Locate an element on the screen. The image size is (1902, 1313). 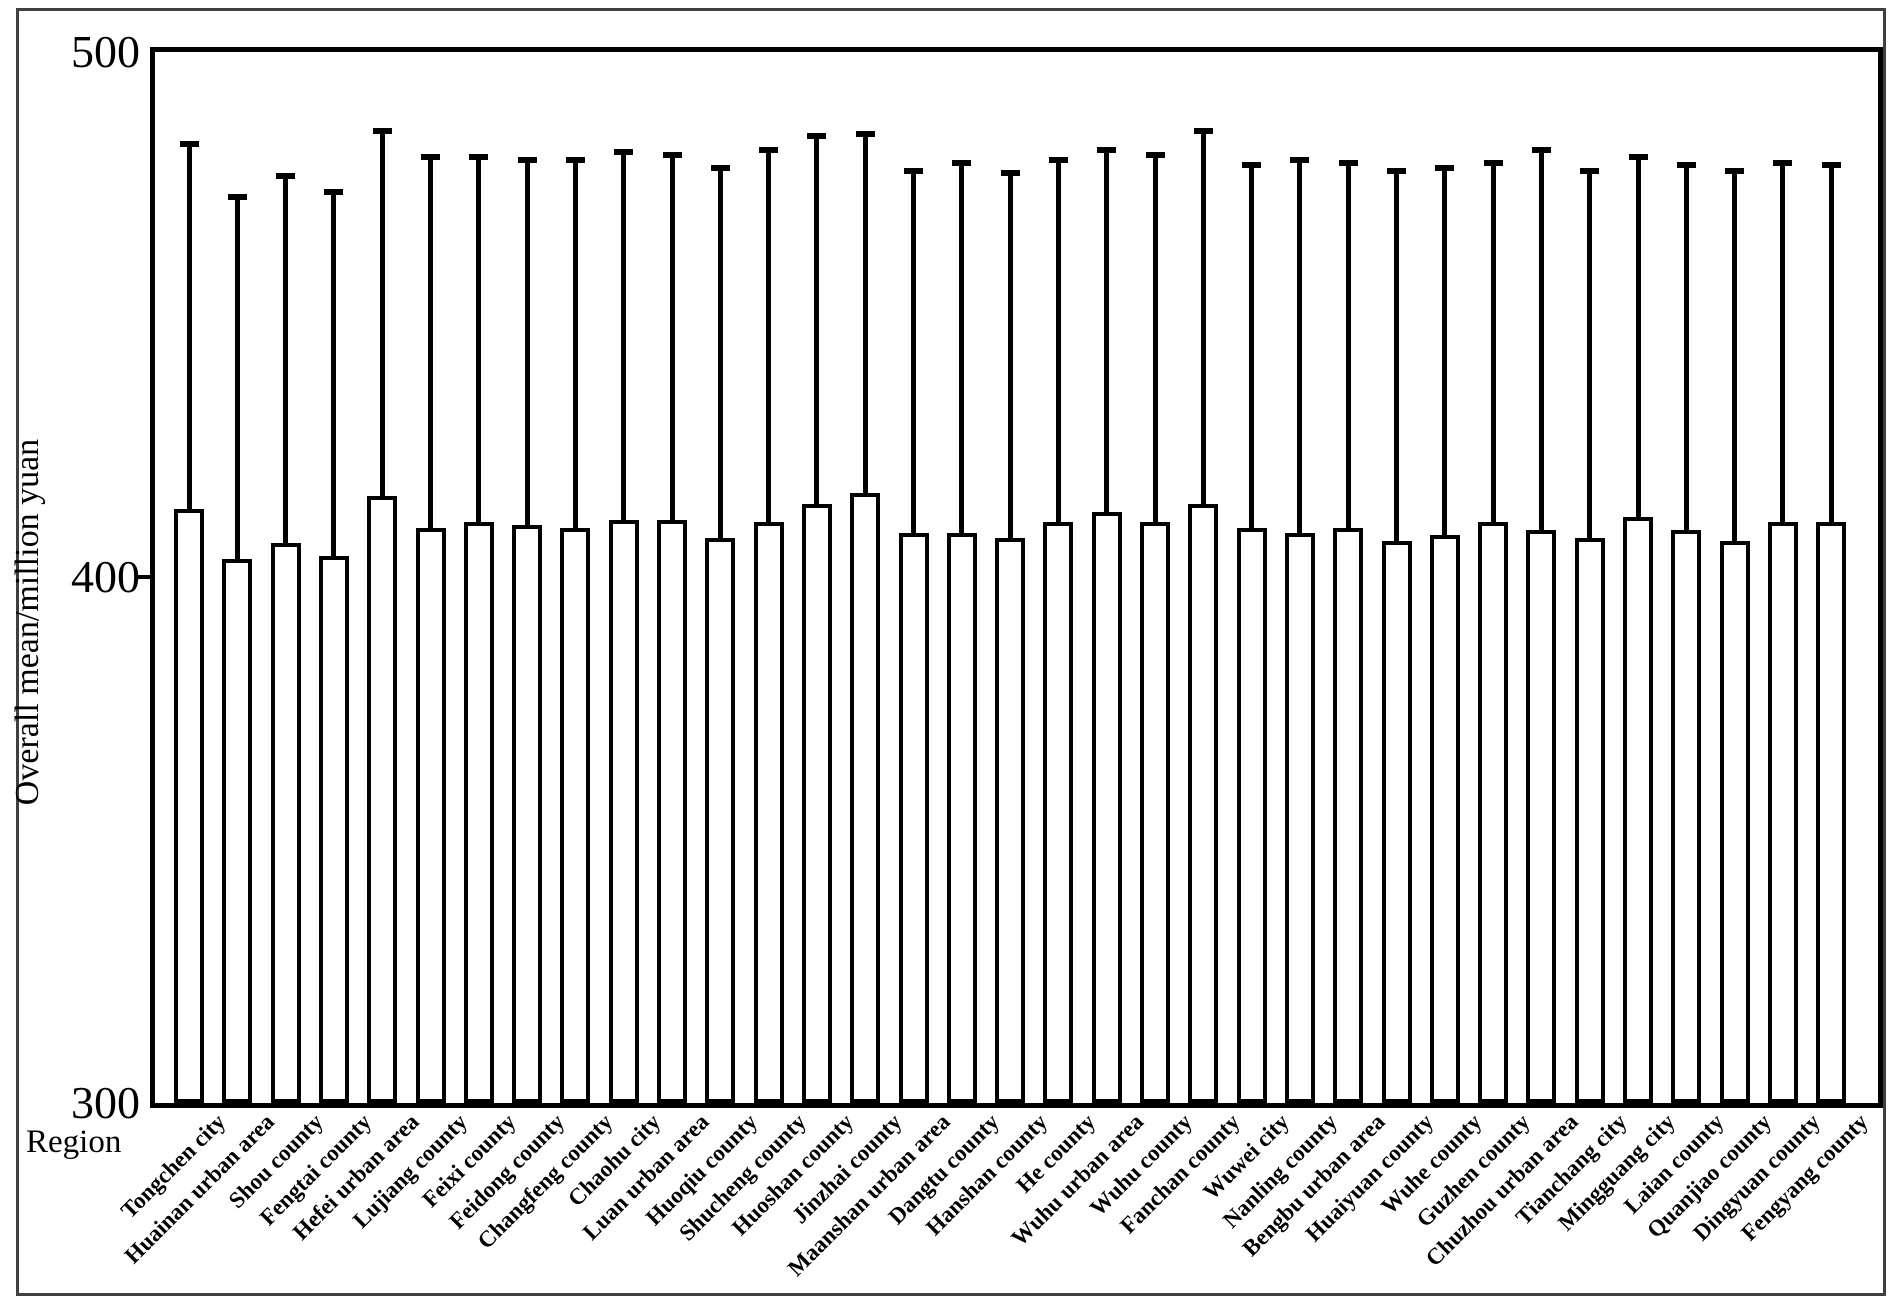
bar-laian-county is located at coordinates (1686, 816).